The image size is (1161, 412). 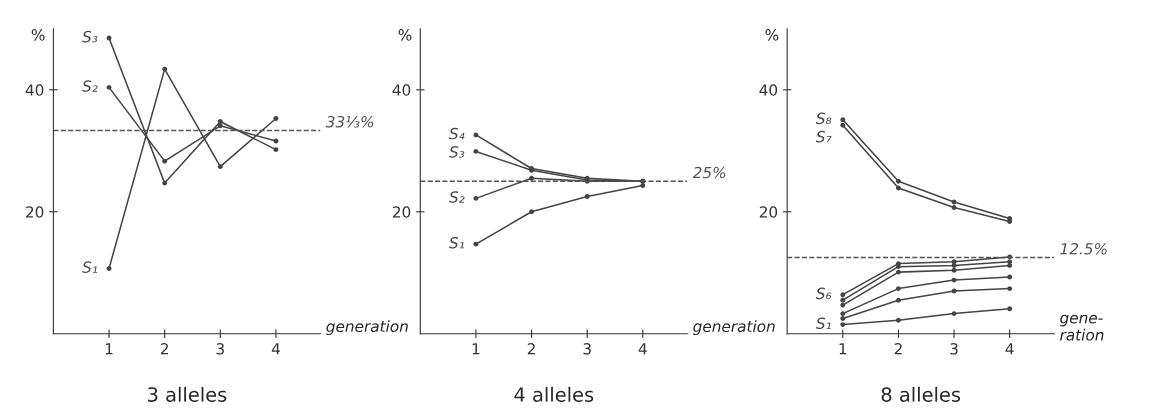 What do you see at coordinates (823, 136) in the screenshot?
I see `series-label: S₇` at bounding box center [823, 136].